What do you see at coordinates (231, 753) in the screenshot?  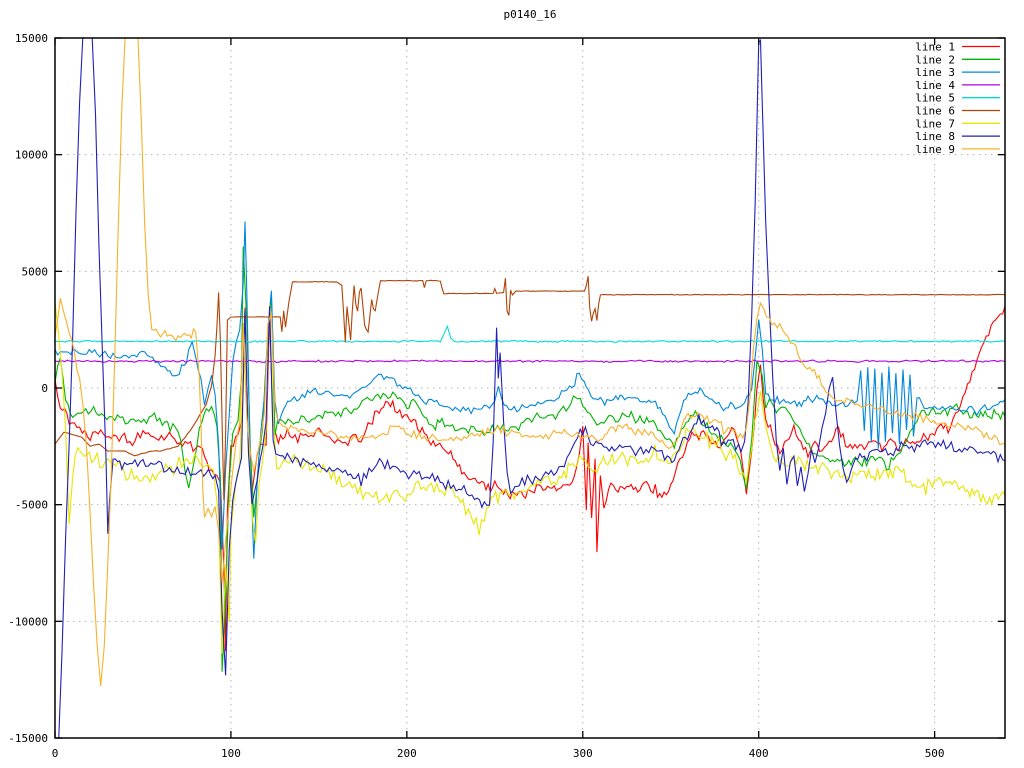 I see `x-tick-label: 100` at bounding box center [231, 753].